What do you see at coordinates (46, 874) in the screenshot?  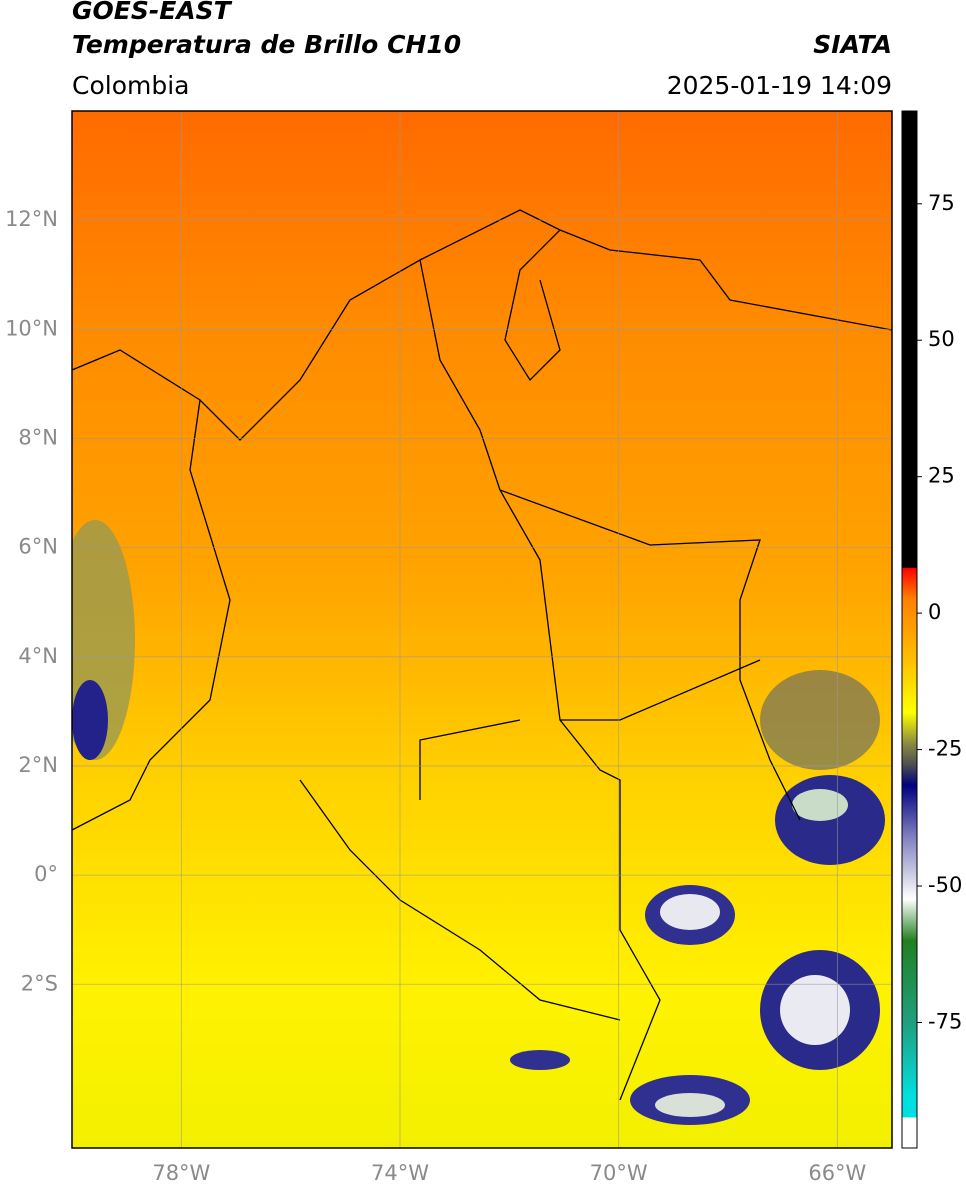 I see `y-tick-label: 0°` at bounding box center [46, 874].